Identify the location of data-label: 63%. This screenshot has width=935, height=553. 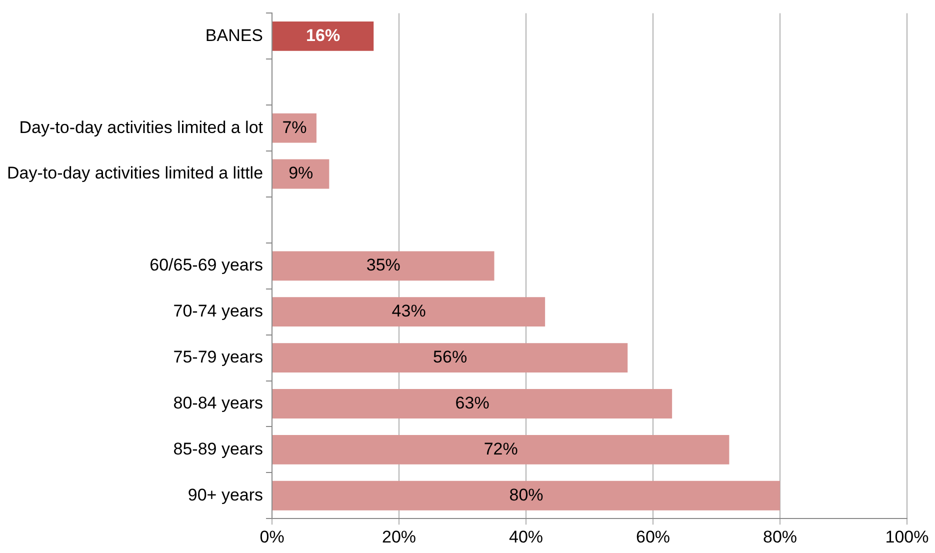
(472, 402).